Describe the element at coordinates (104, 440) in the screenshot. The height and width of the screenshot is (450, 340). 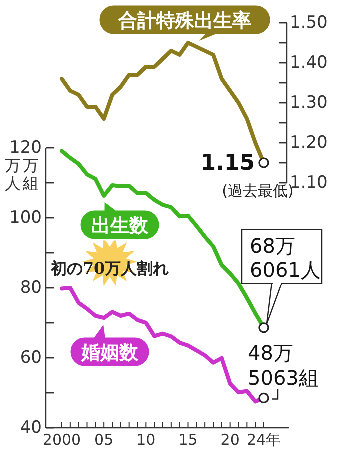
I see `x-tick-label: 05` at that location.